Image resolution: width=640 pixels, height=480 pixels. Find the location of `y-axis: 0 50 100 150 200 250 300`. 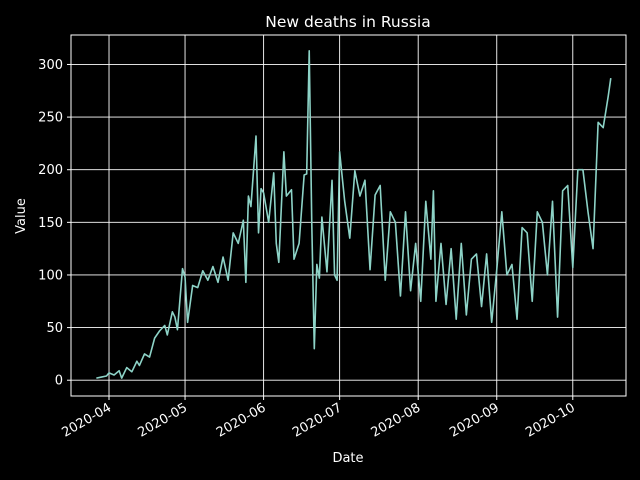

y-axis: 0 50 100 150 200 250 300 is located at coordinates (54, 223).